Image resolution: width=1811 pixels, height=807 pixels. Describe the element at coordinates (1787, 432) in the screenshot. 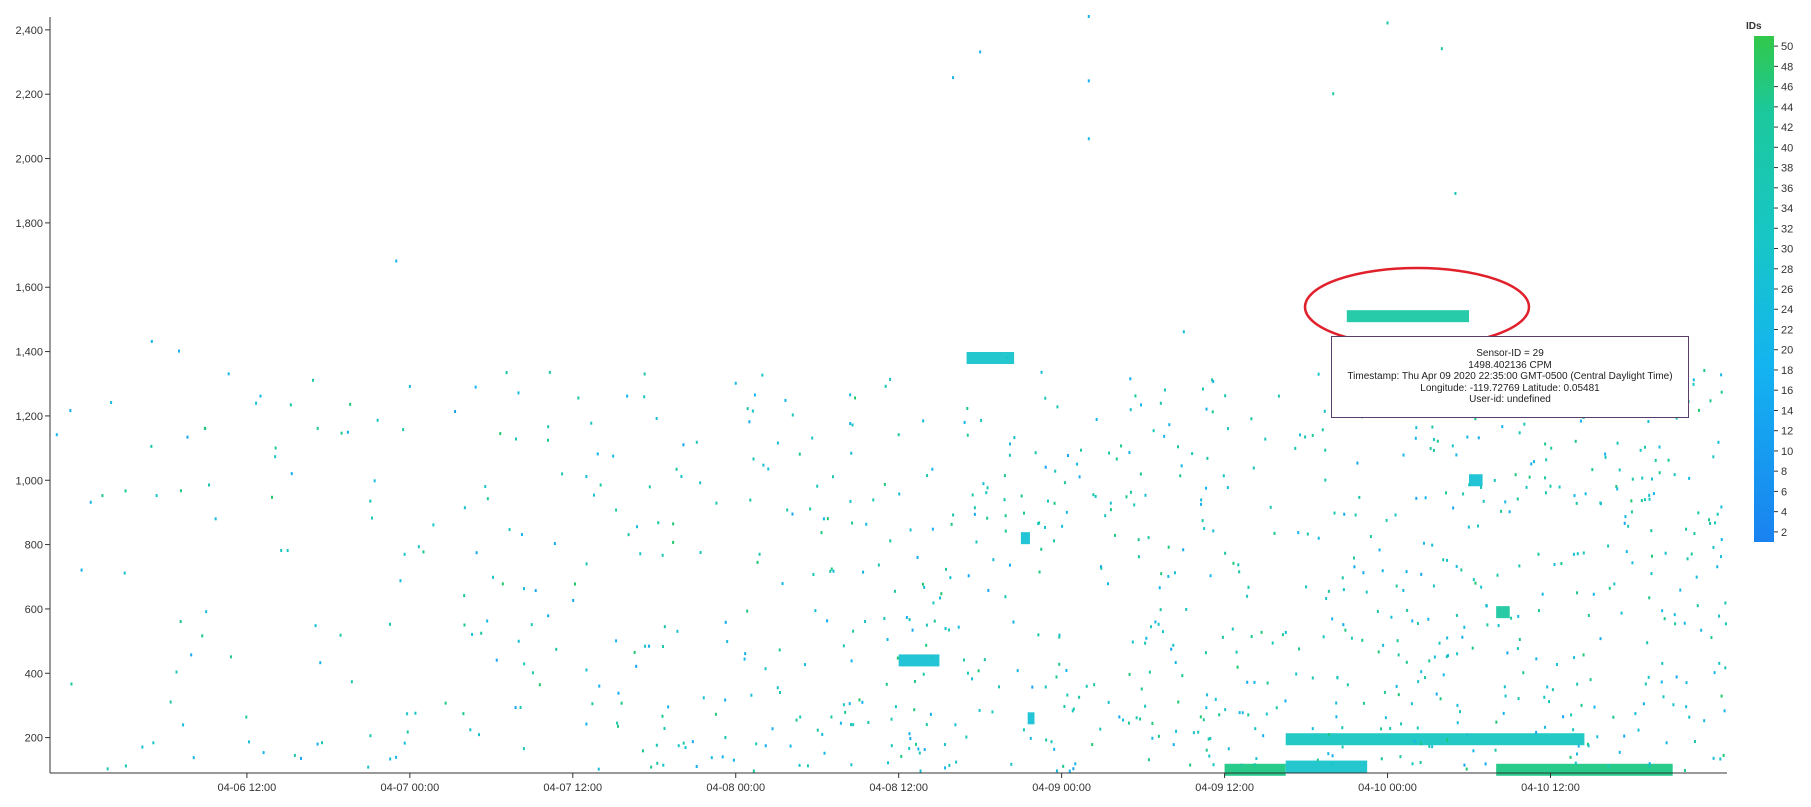

I see `legend-tick-label: 12` at that location.